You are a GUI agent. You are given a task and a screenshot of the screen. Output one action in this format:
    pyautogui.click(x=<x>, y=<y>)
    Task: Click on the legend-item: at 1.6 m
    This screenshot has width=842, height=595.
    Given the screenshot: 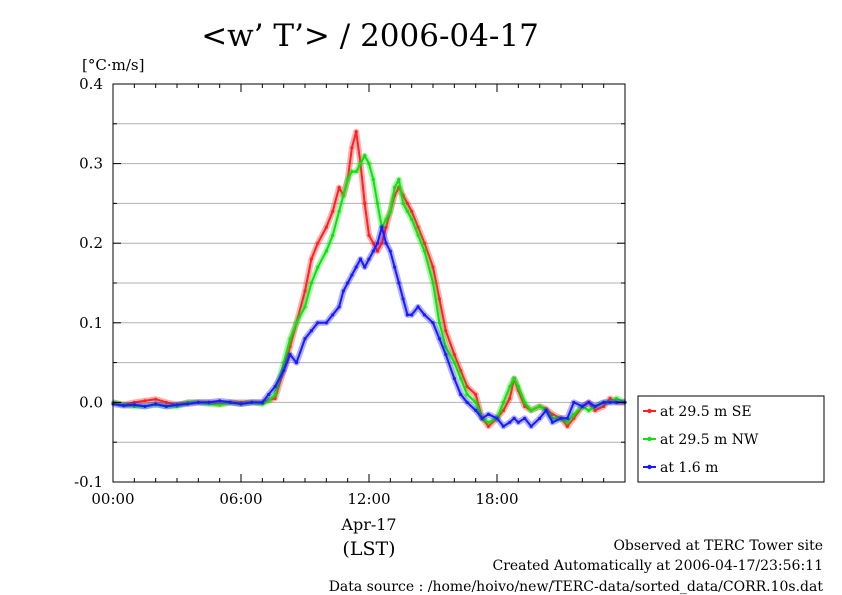 What is the action you would take?
    pyautogui.click(x=680, y=468)
    